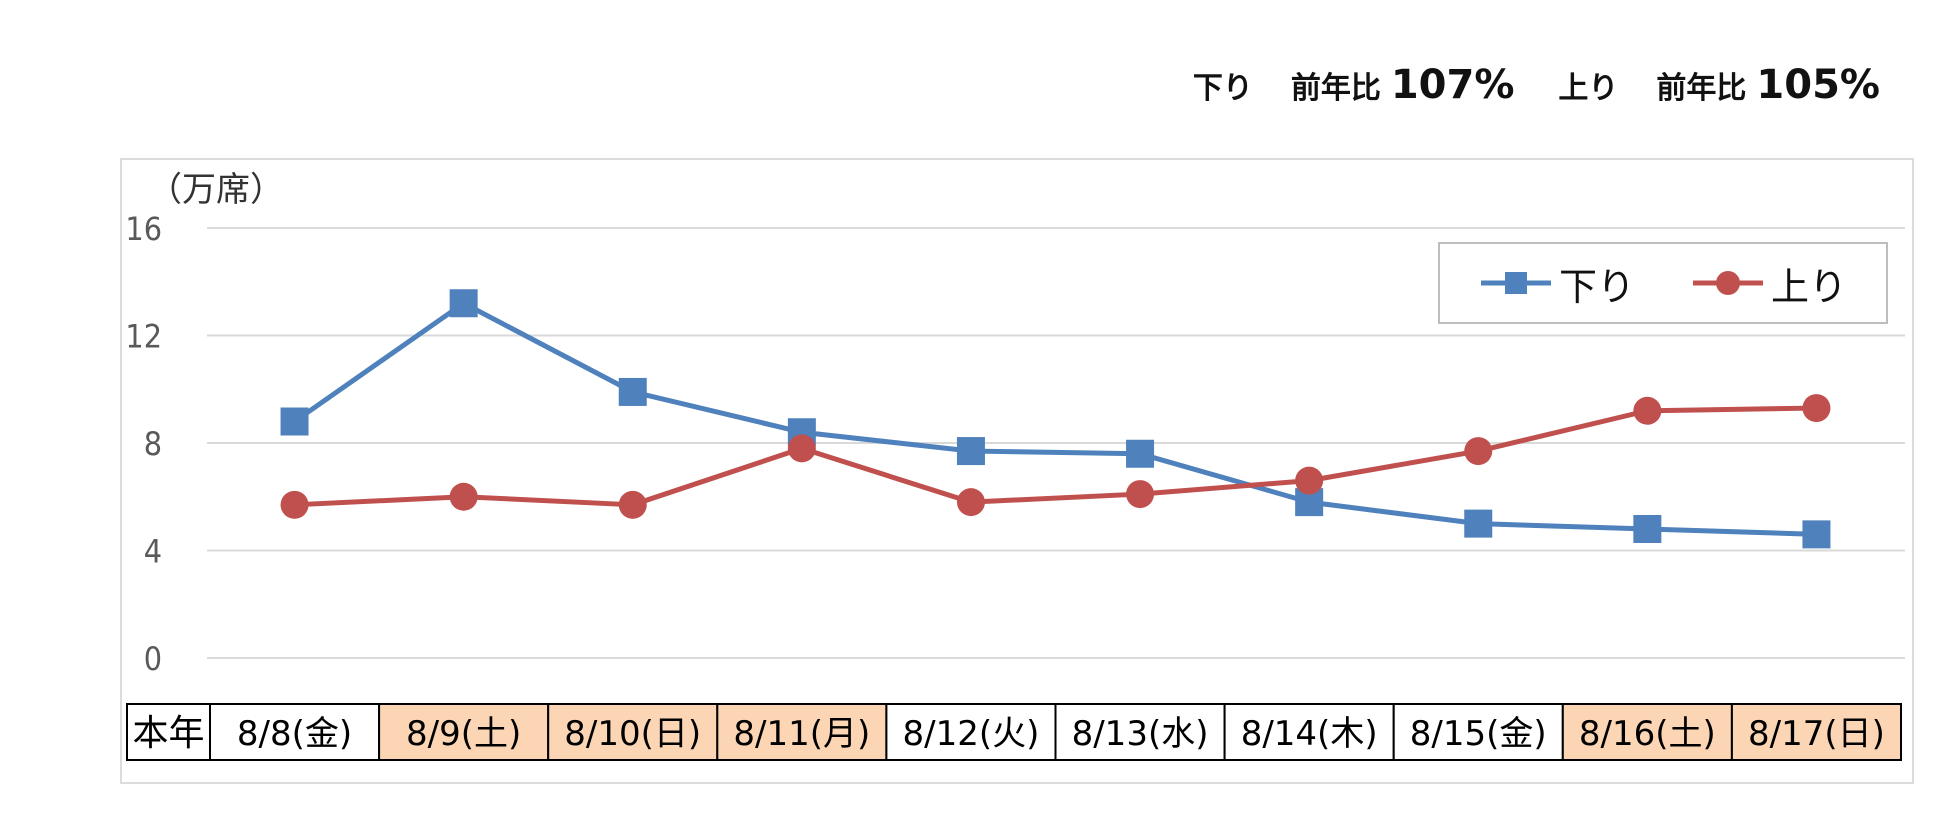 This screenshot has height=814, width=1950. I want to click on series-line-up, so click(1055, 456).